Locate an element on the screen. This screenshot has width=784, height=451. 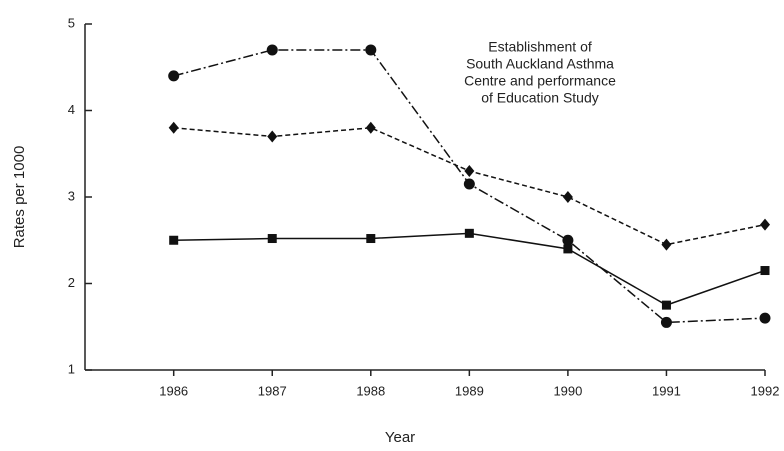
annotation: of Education Study is located at coordinates (540, 98).